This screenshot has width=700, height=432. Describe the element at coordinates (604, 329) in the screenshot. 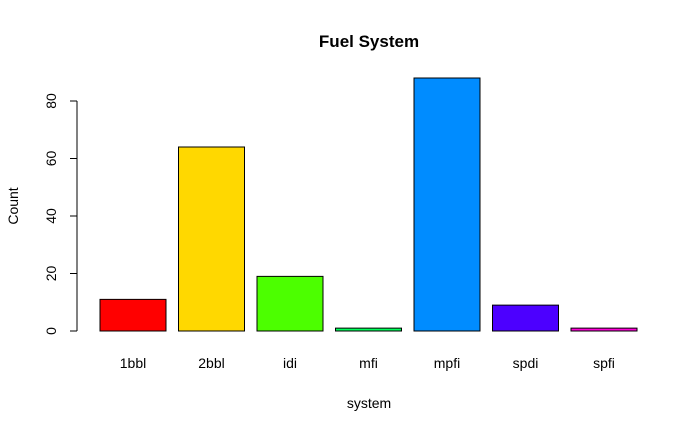

I see `bar-spfi` at that location.